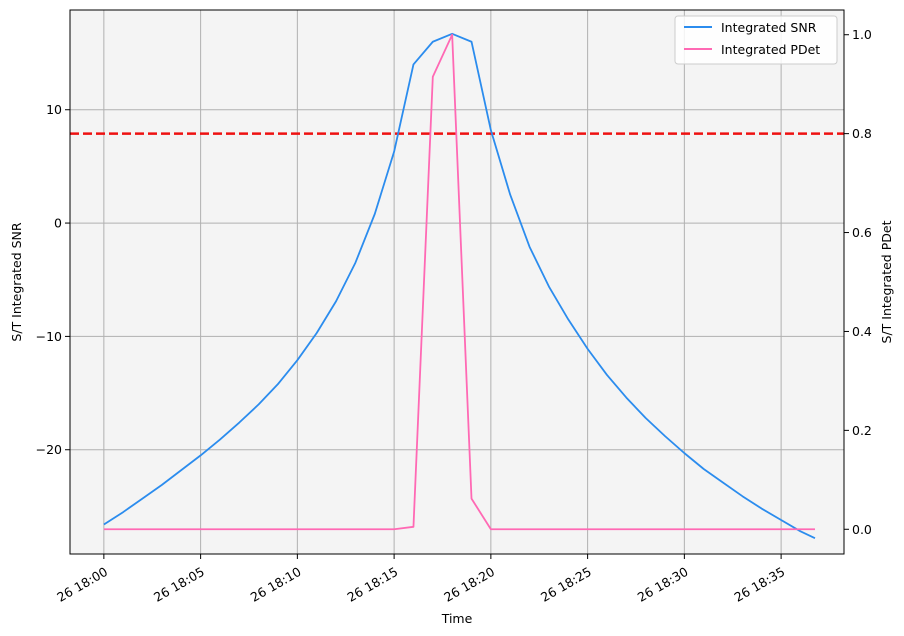  What do you see at coordinates (53, 279) in the screenshot?
I see `left-y-axis: −20 −10 0 10` at bounding box center [53, 279].